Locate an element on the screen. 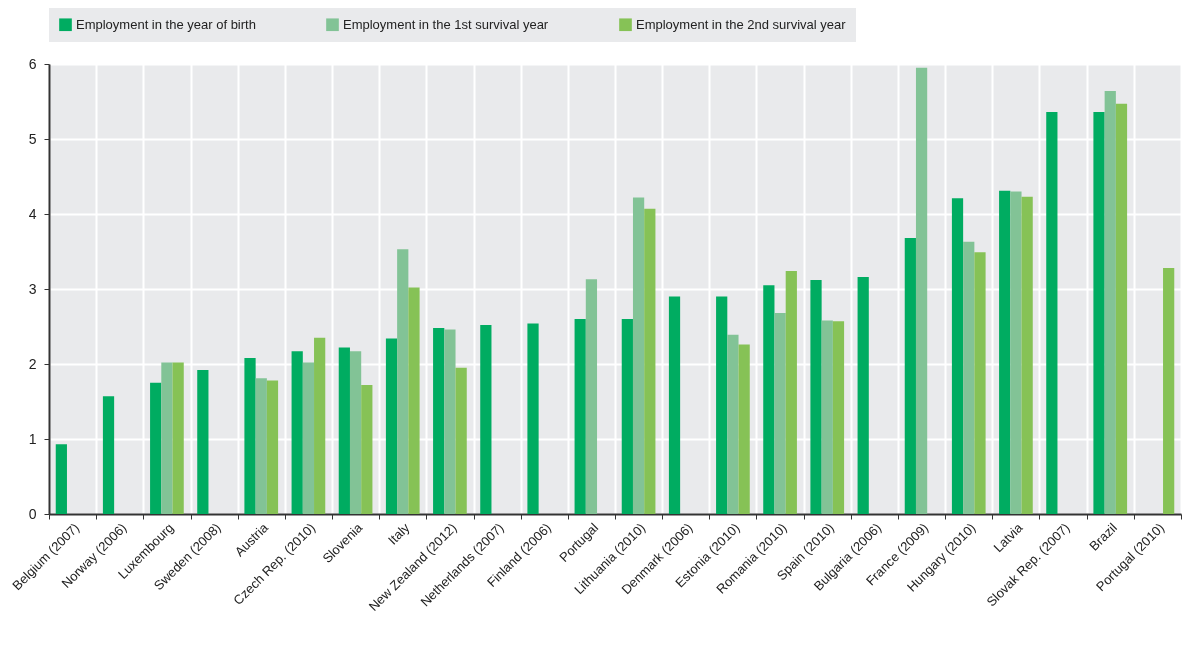  y-tick-label: 1 is located at coordinates (32, 438).